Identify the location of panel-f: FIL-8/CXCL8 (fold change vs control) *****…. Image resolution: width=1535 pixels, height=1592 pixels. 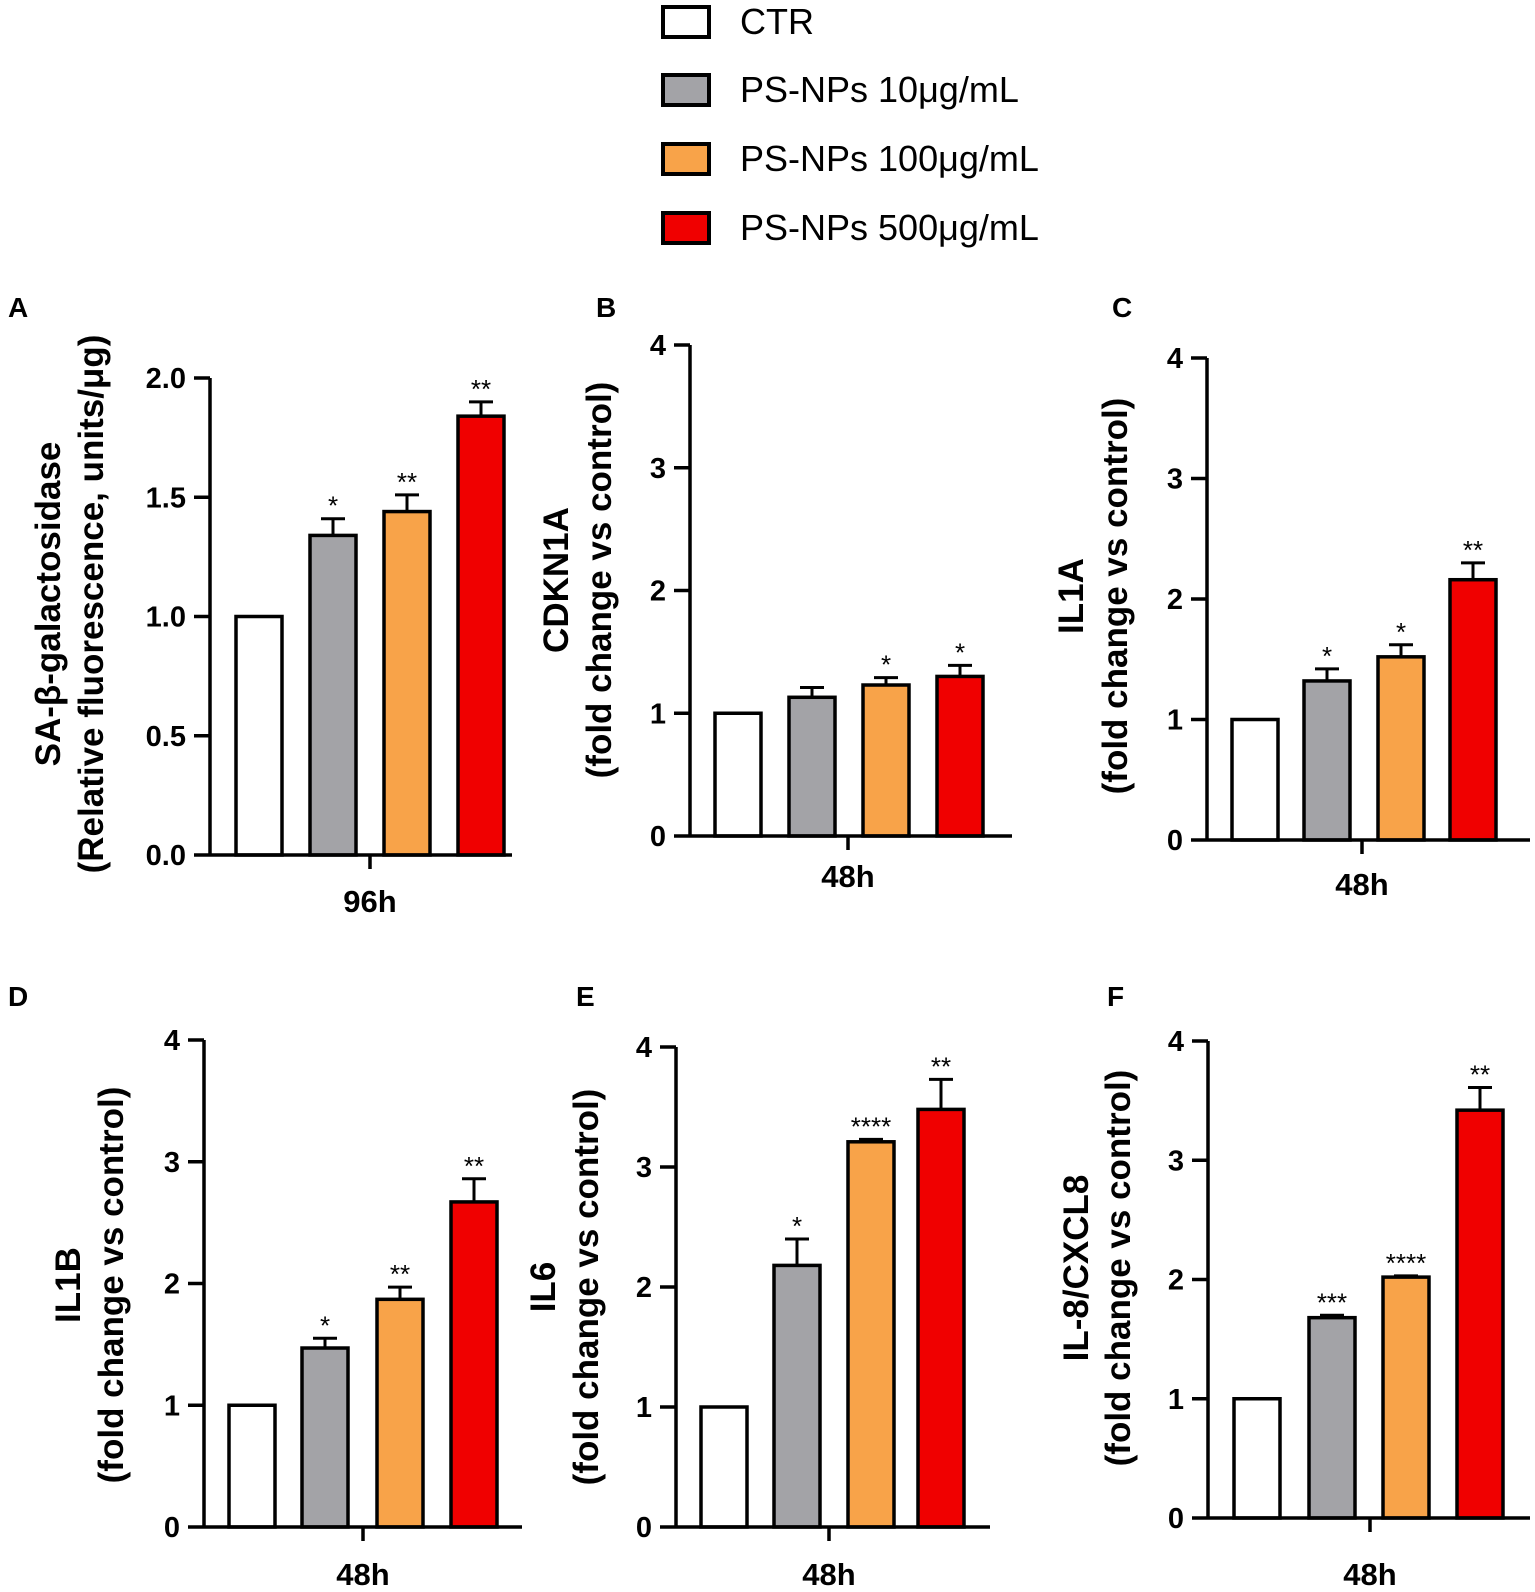
(1293, 1286).